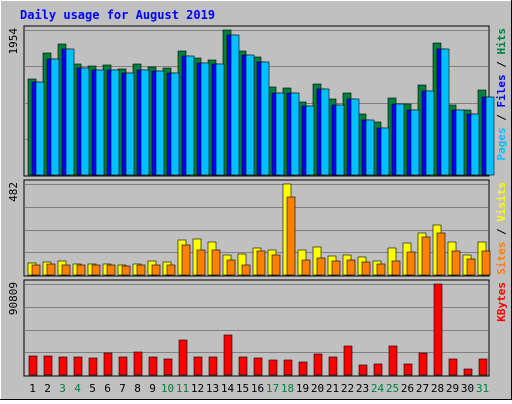  Describe the element at coordinates (287, 388) in the screenshot. I see `x-tick-label-day-18: 18` at that location.